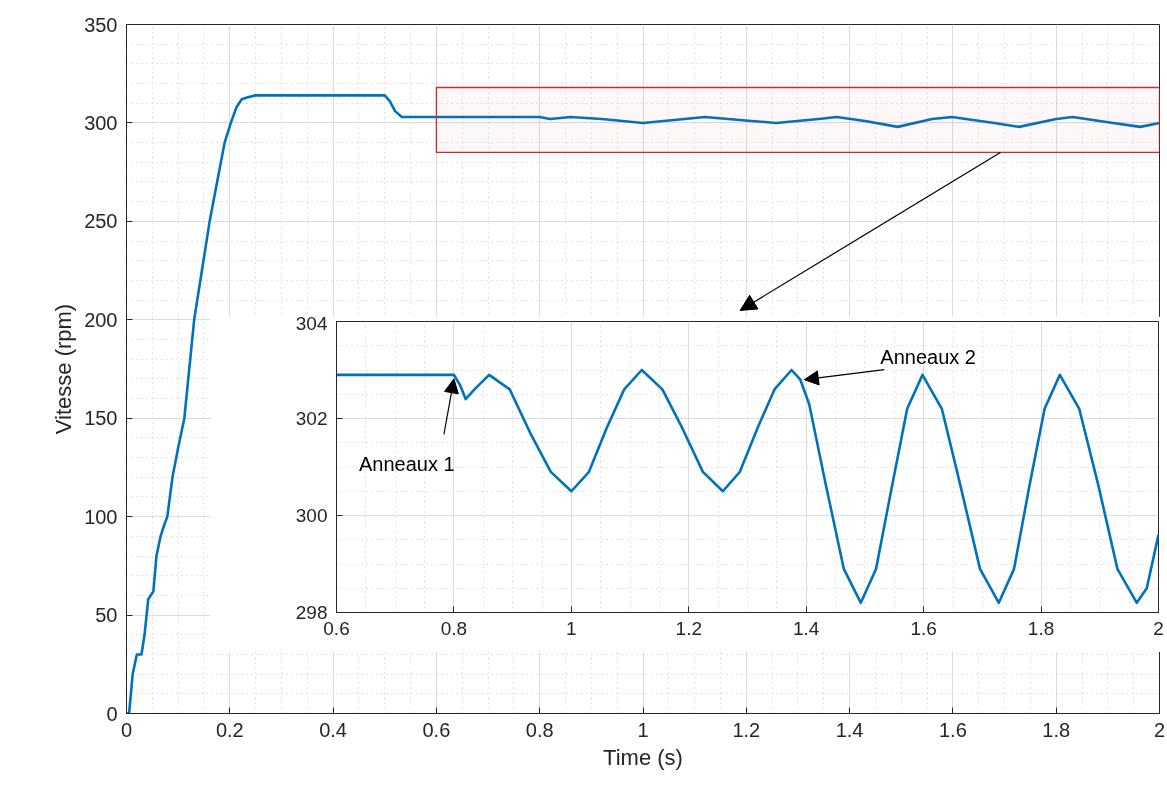  I want to click on x-tick-label: 0, so click(126, 729).